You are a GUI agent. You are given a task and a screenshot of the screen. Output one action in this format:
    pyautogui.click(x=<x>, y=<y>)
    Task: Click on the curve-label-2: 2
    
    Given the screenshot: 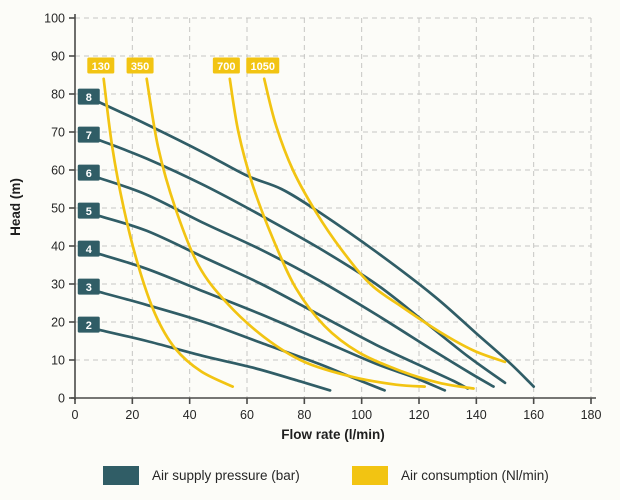 What is the action you would take?
    pyautogui.click(x=88, y=324)
    